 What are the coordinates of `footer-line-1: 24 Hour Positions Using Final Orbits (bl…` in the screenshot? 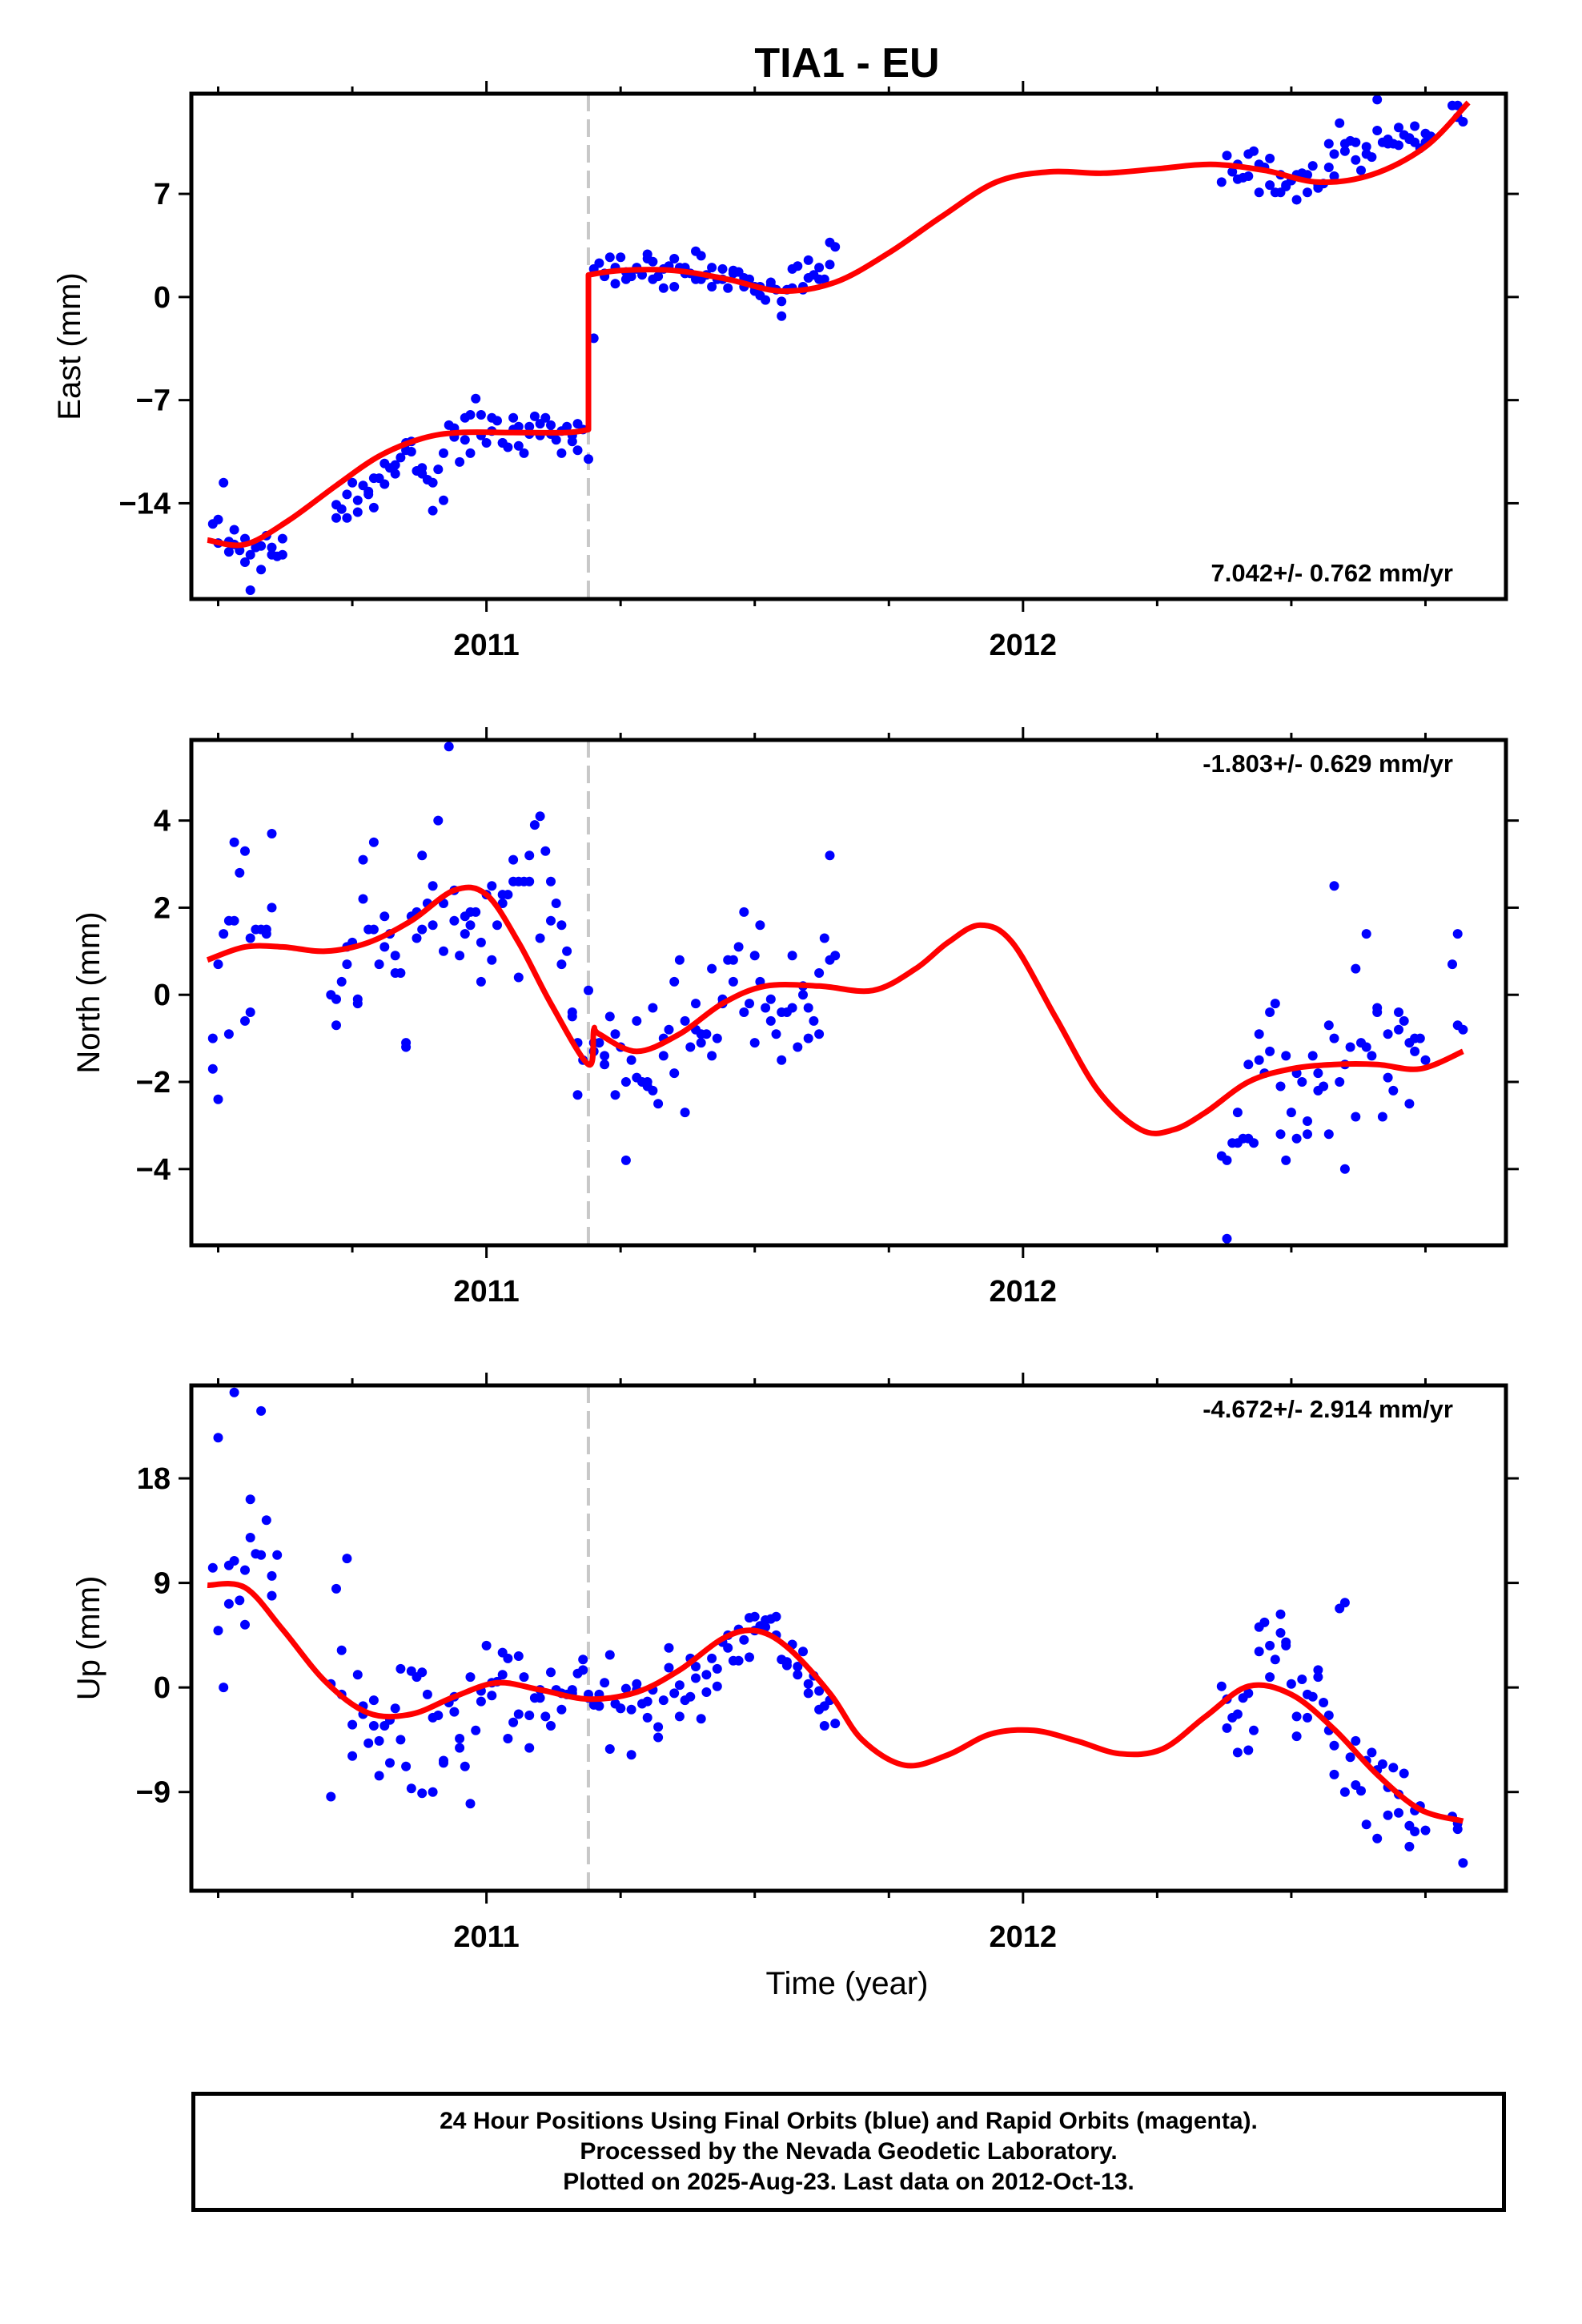 It's located at (849, 2121).